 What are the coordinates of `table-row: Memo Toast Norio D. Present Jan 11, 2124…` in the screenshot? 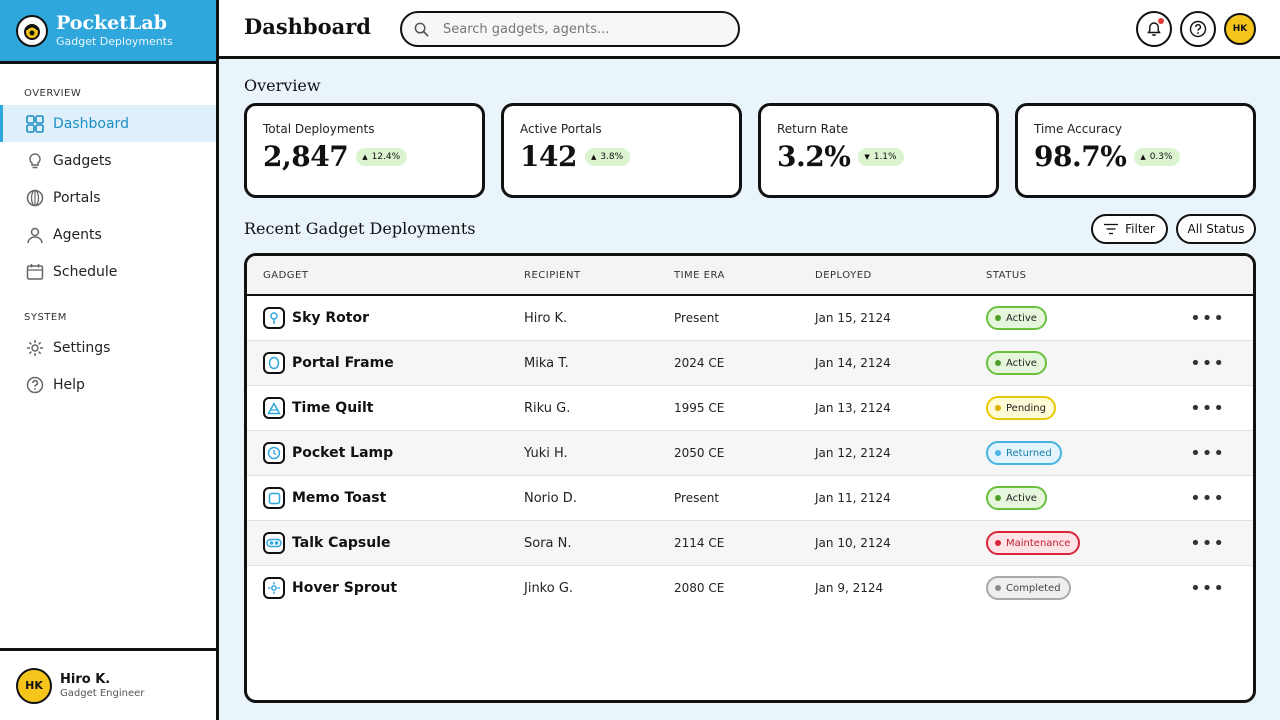 It's located at (750, 498).